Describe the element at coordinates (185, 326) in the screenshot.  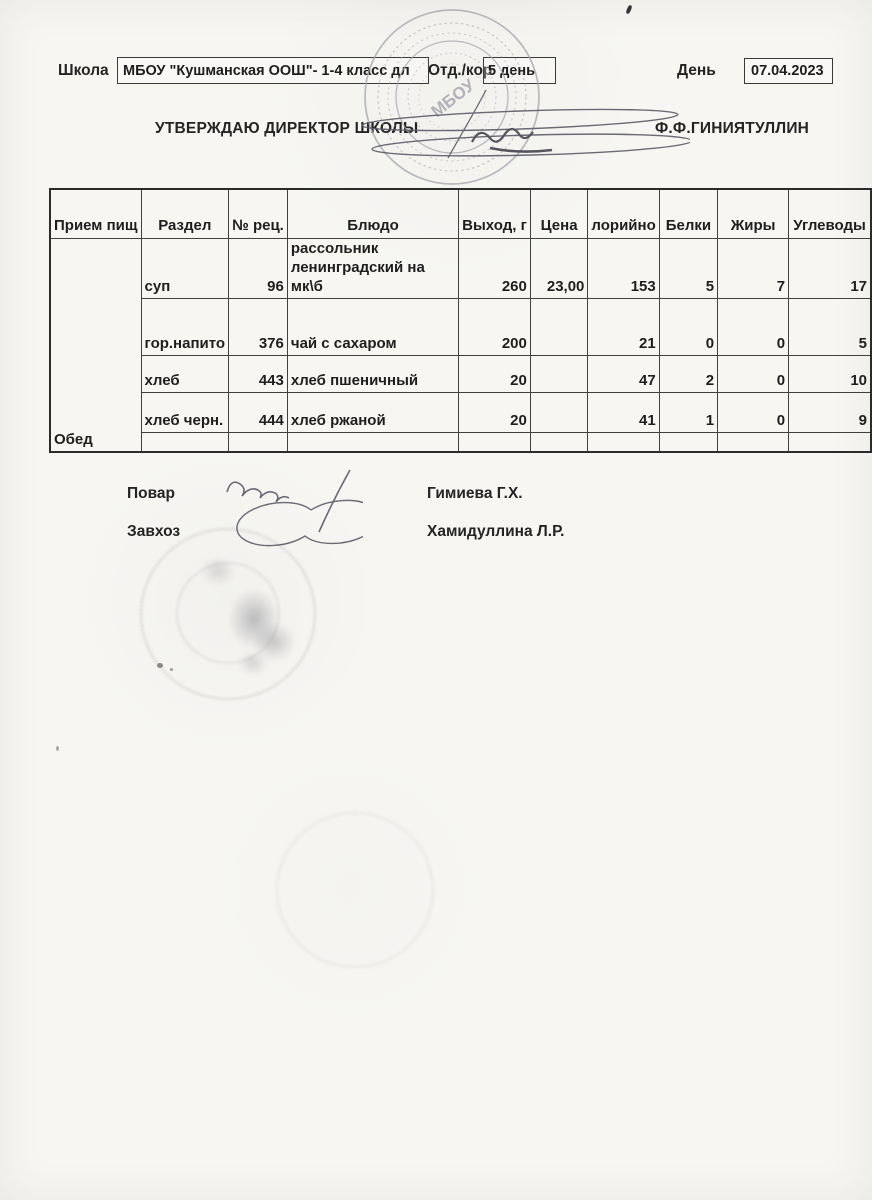
I see `section-cell: гор.напито` at that location.